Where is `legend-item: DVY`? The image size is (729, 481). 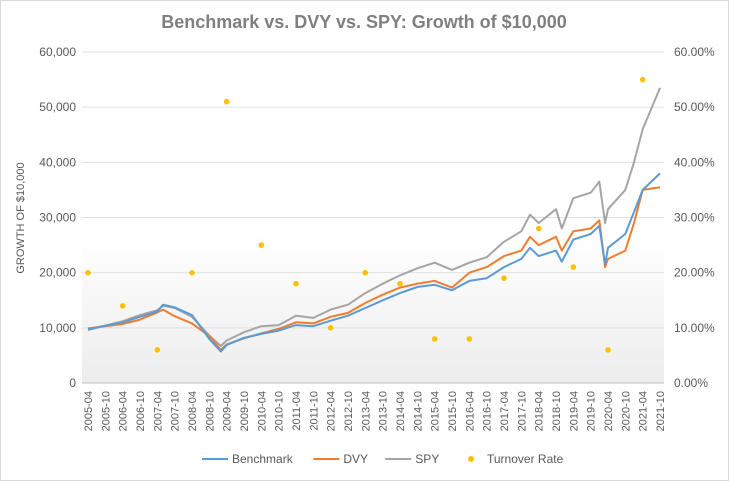
legend-item: DVY is located at coordinates (340, 459).